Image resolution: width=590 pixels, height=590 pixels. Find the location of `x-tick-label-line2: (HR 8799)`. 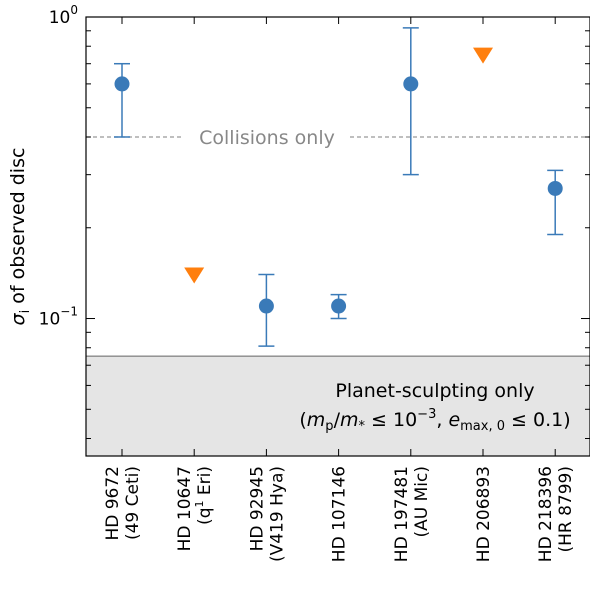

x-tick-label-line2: (HR 8799) is located at coordinates (566, 509).